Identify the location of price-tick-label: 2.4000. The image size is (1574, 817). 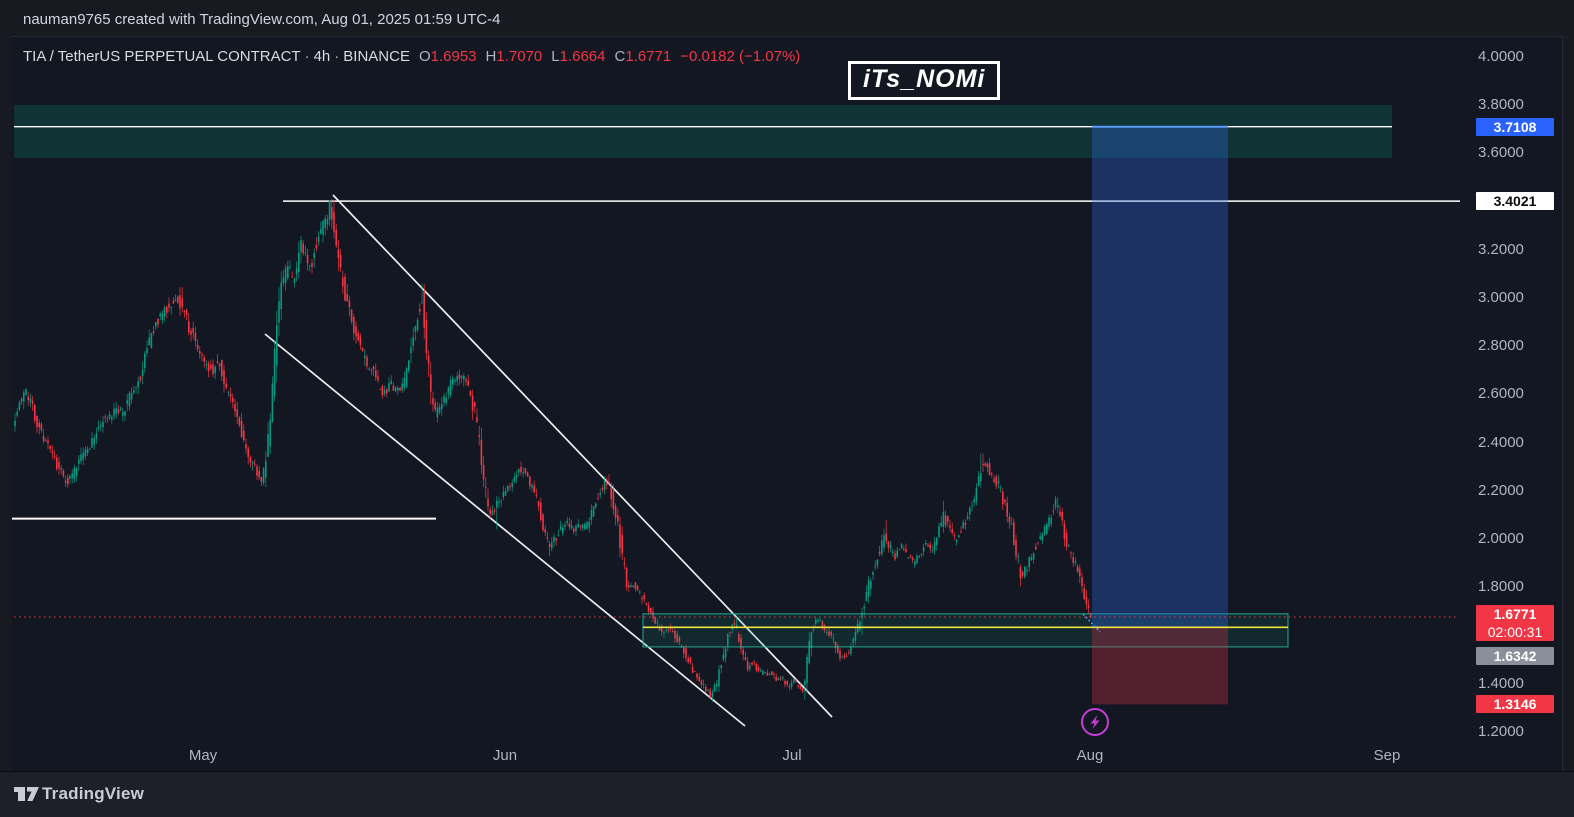
(1501, 442).